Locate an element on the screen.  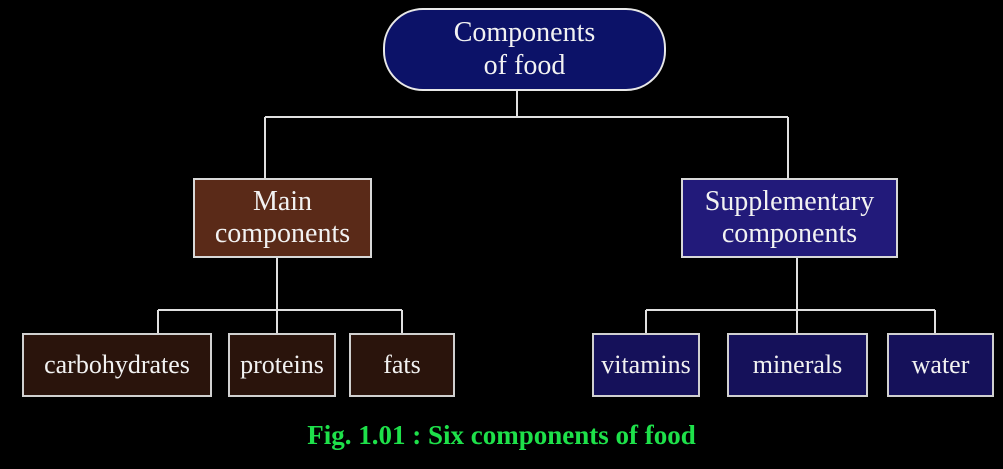
leaf-label: minerals is located at coordinates (797, 365).